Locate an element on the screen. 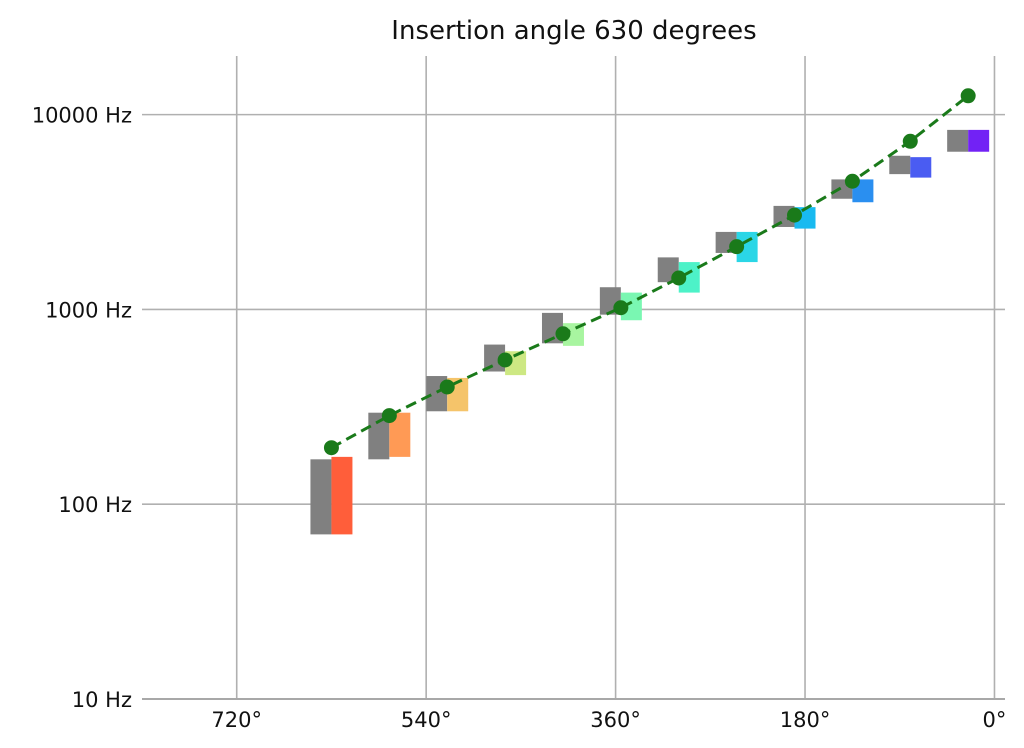  x-tick-label: 720° is located at coordinates (236, 720).